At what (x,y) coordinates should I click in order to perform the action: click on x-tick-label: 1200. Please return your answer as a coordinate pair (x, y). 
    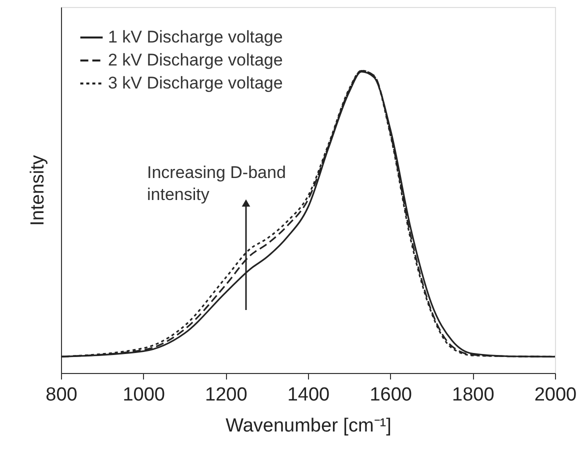
    Looking at the image, I should click on (226, 395).